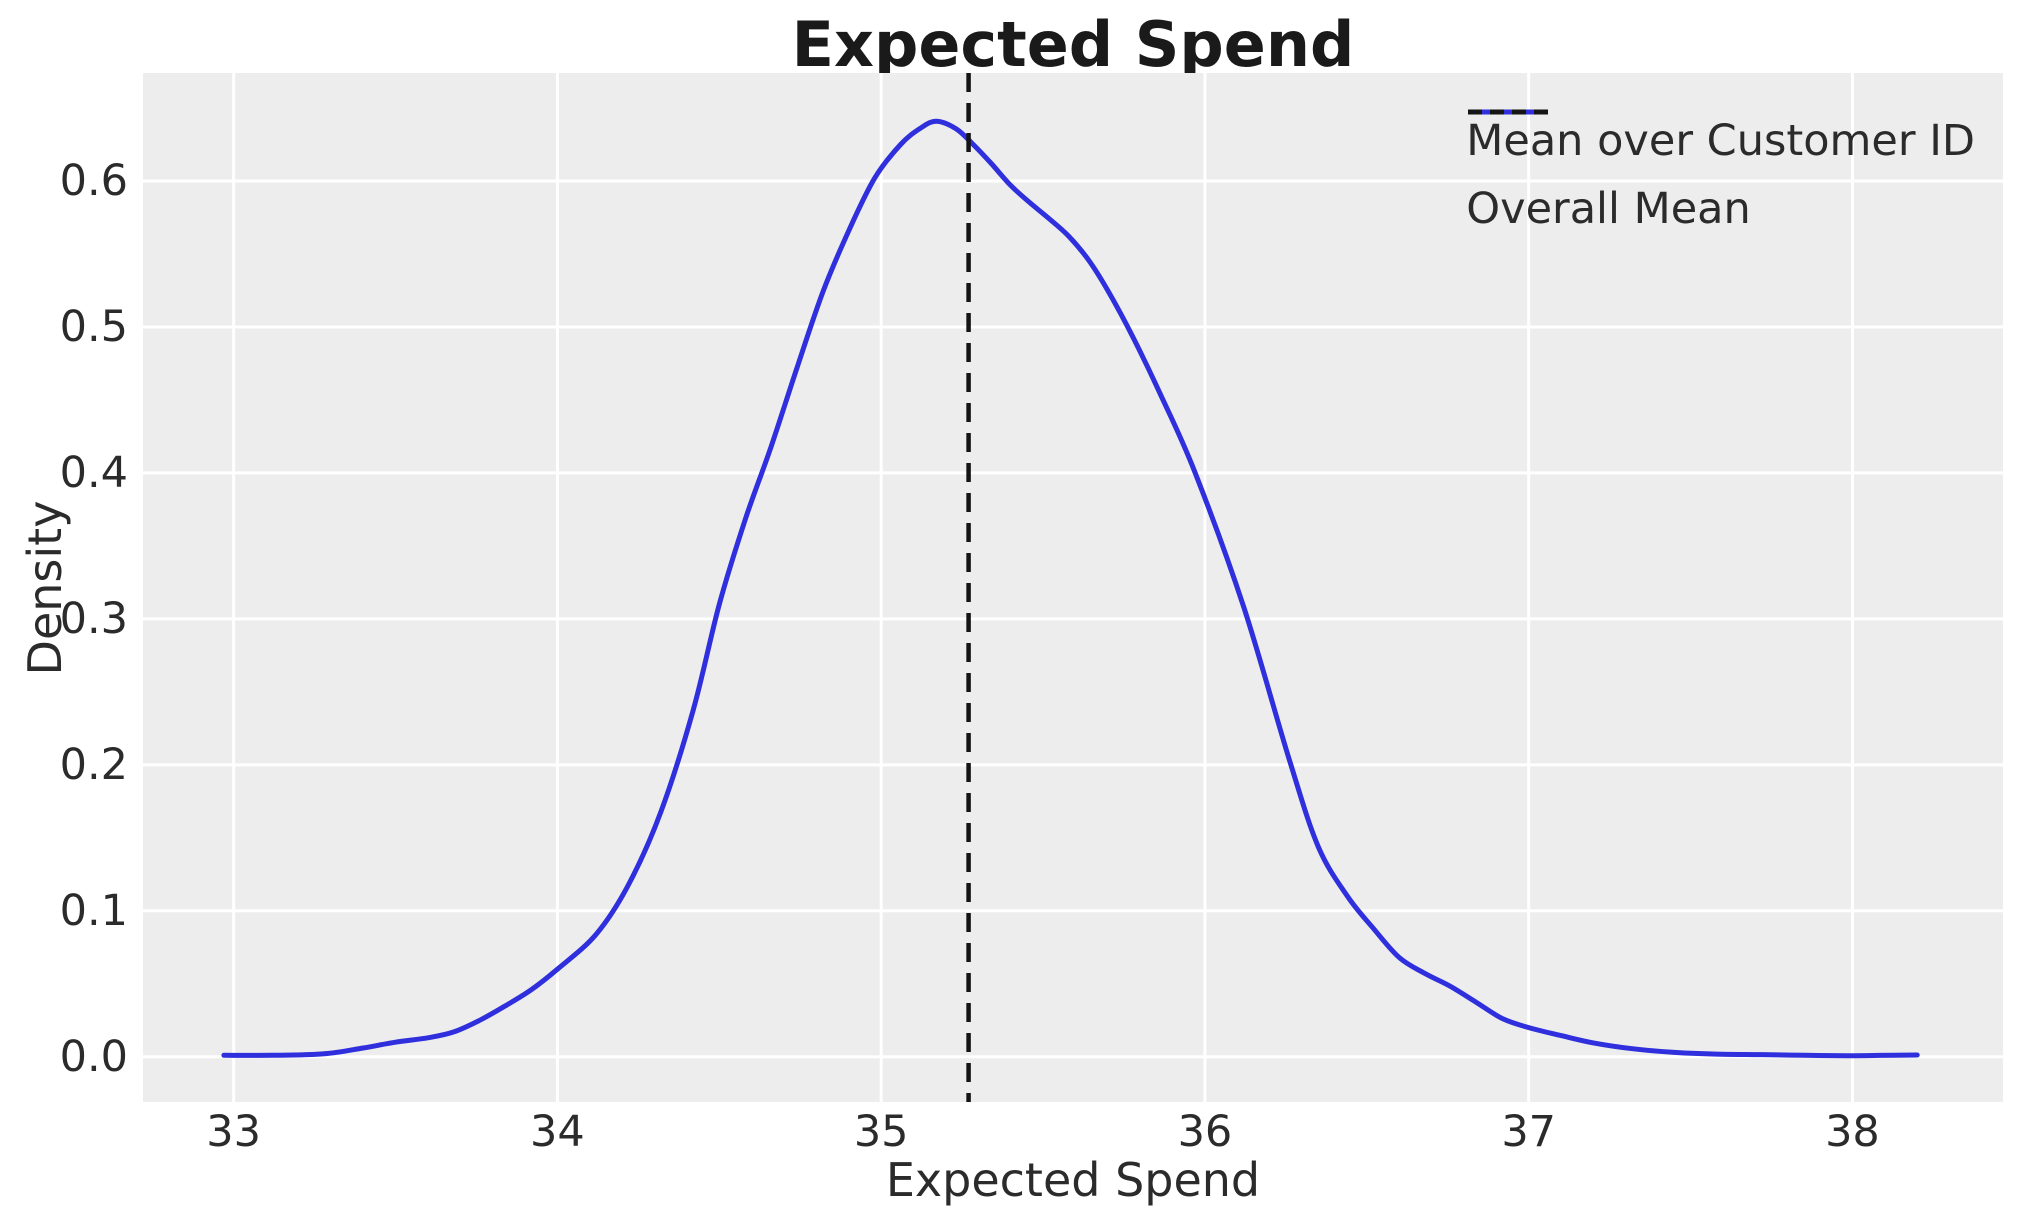 The image size is (2023, 1223). I want to click on x-tick-label: 37, so click(1529, 1132).